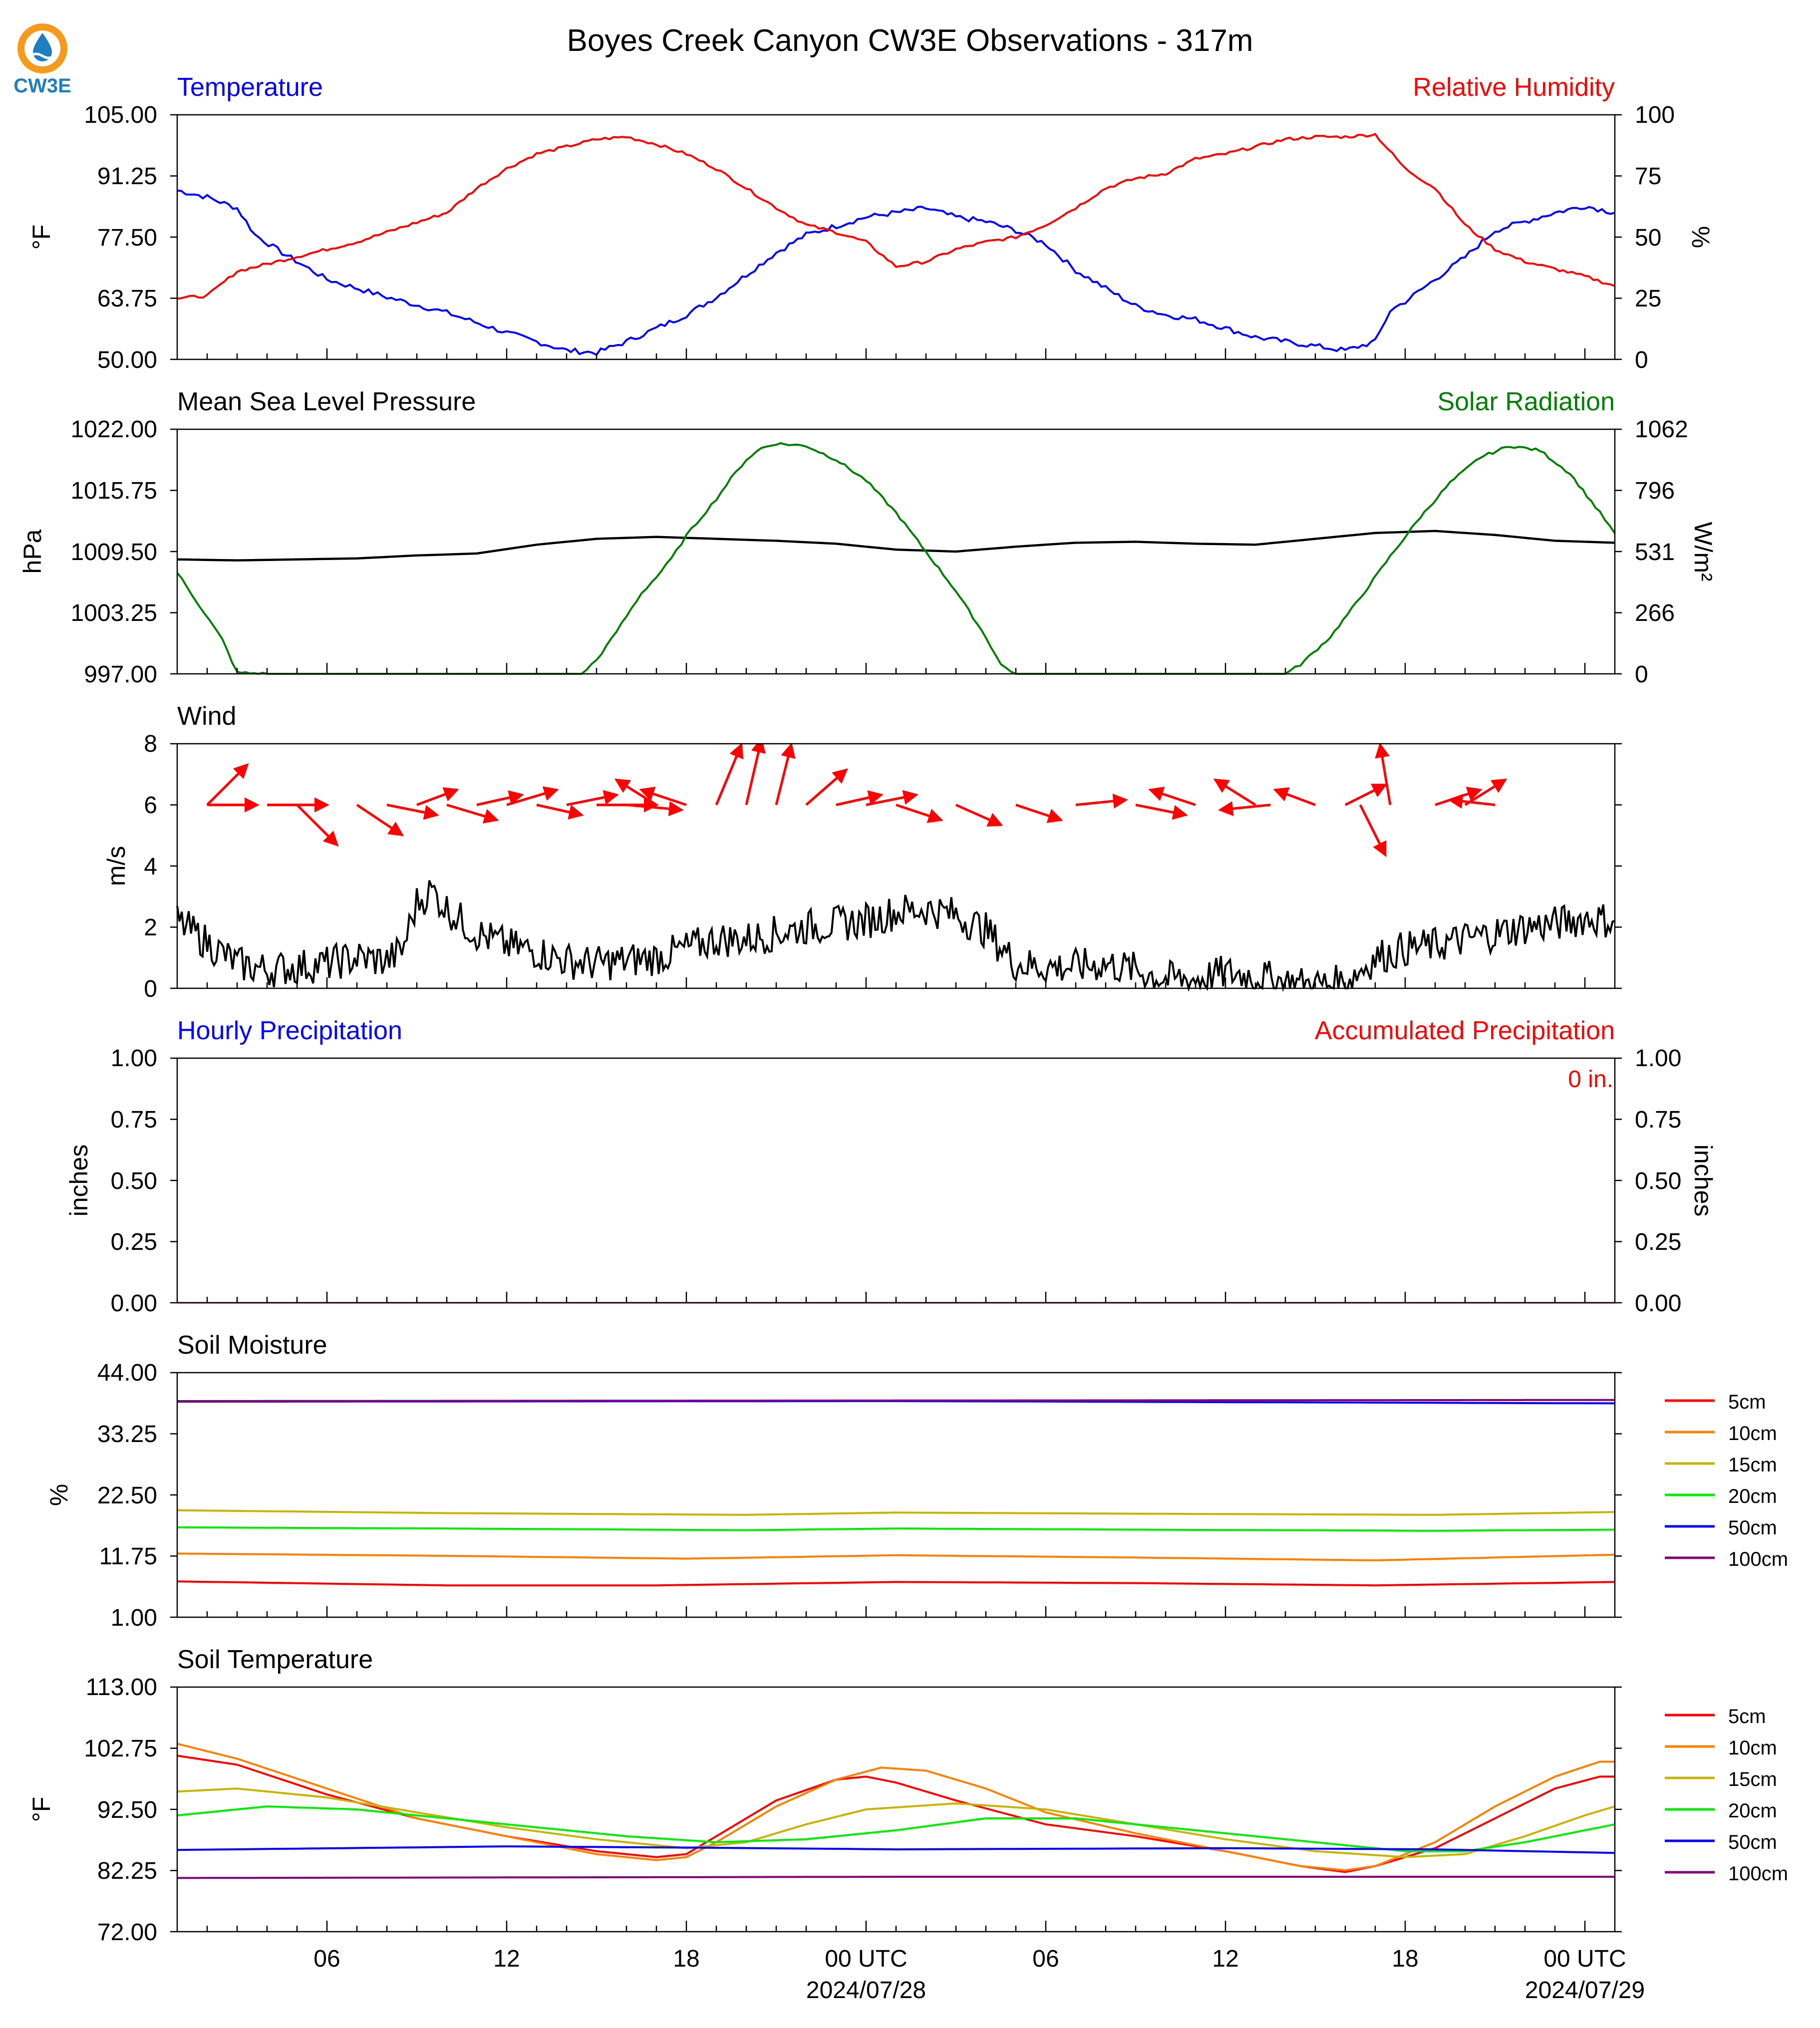  Describe the element at coordinates (116, 866) in the screenshot. I see `wind-ylabel: m/s` at that location.